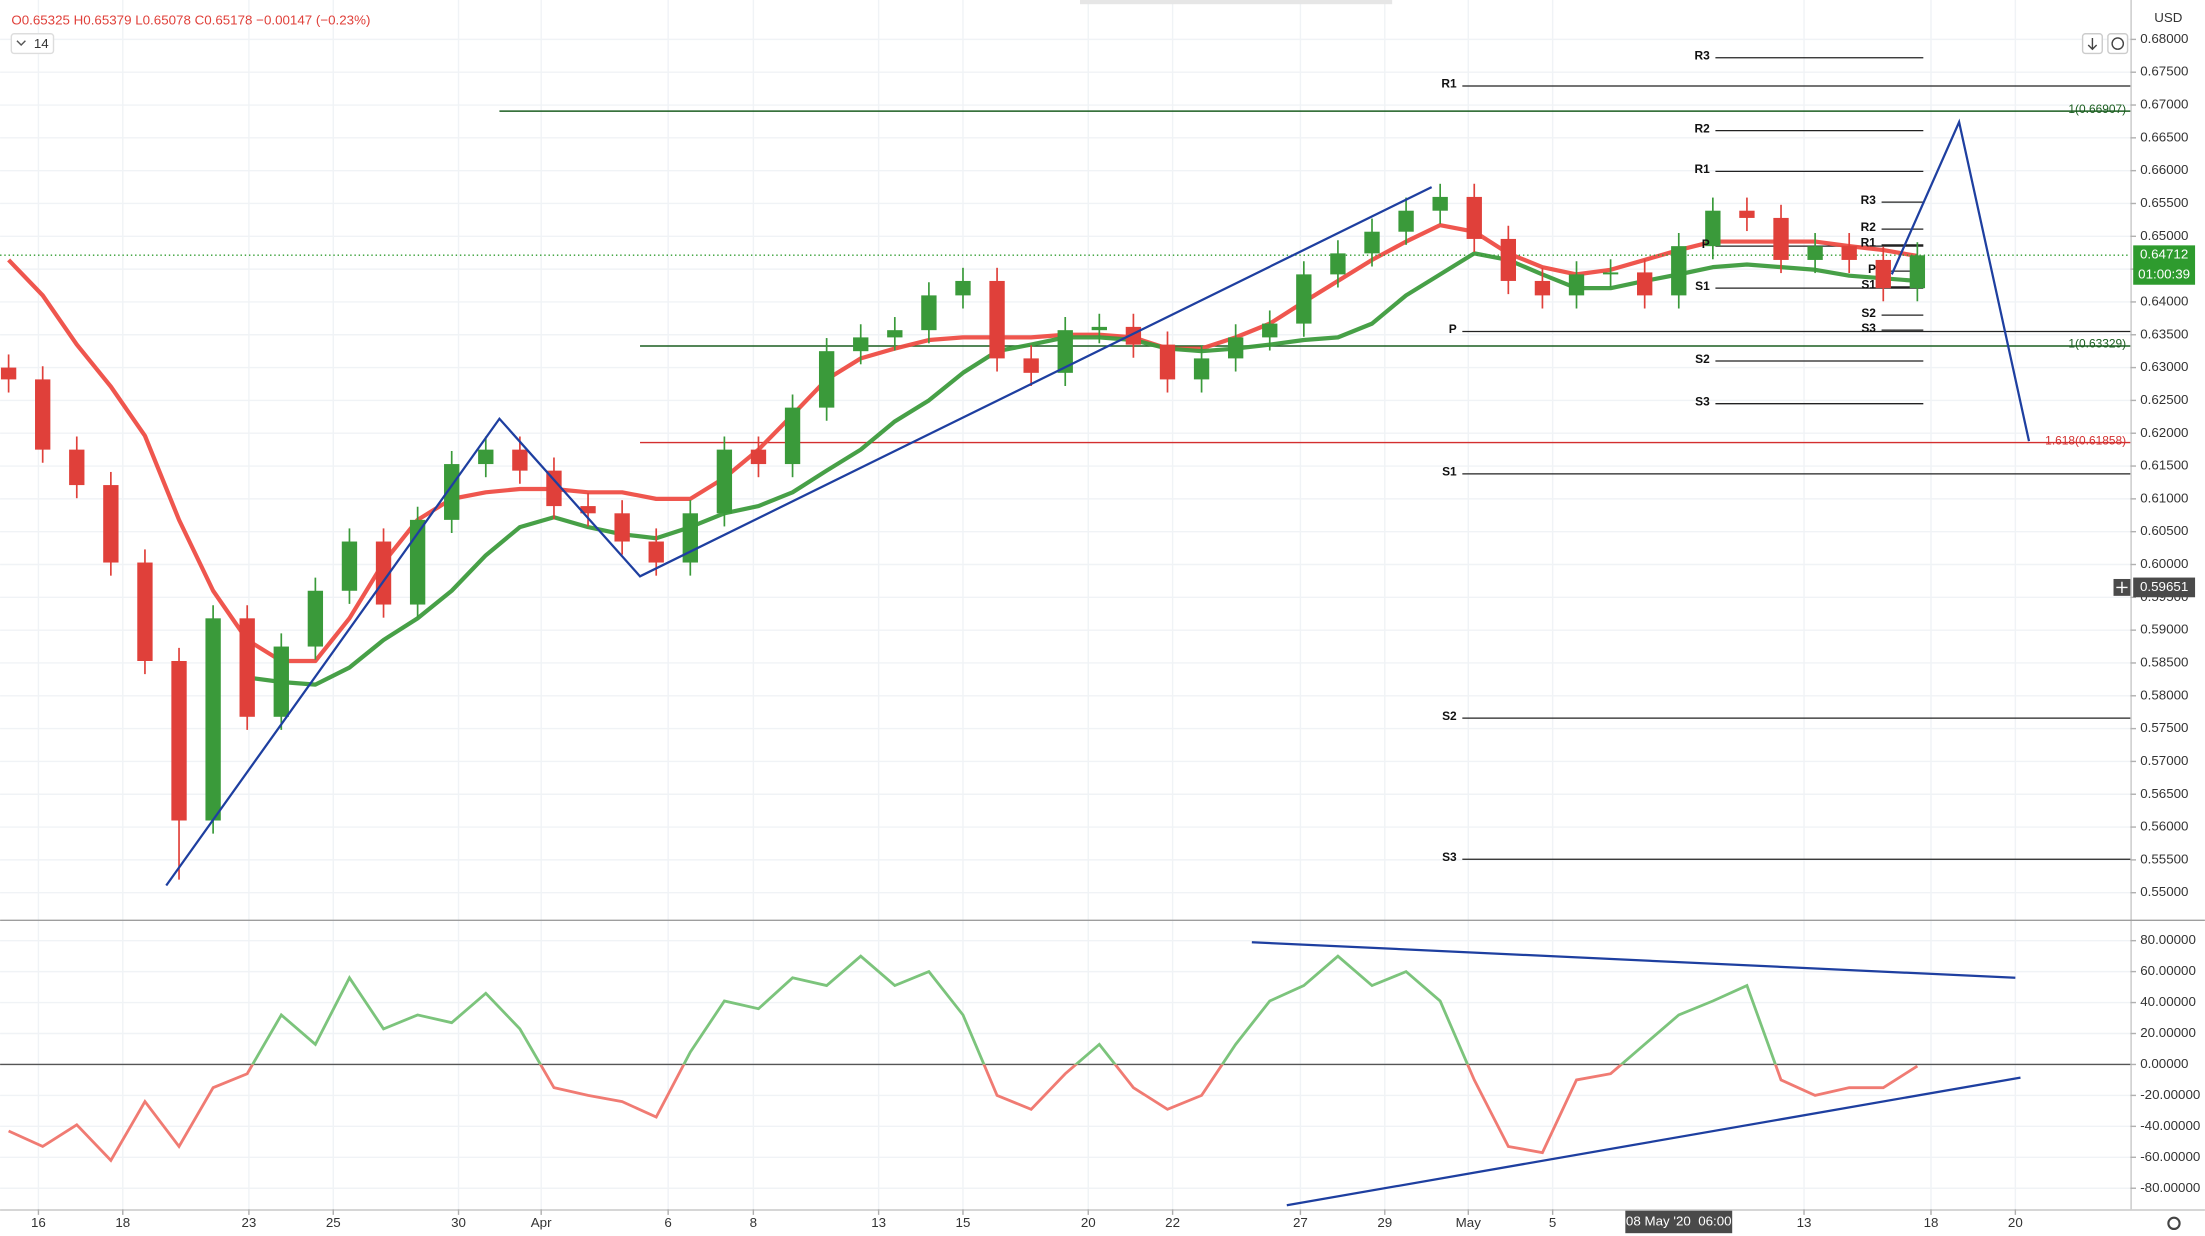 The width and height of the screenshot is (2205, 1236). Describe the element at coordinates (1703, 169) in the screenshot. I see `pivot-label: R1` at that location.